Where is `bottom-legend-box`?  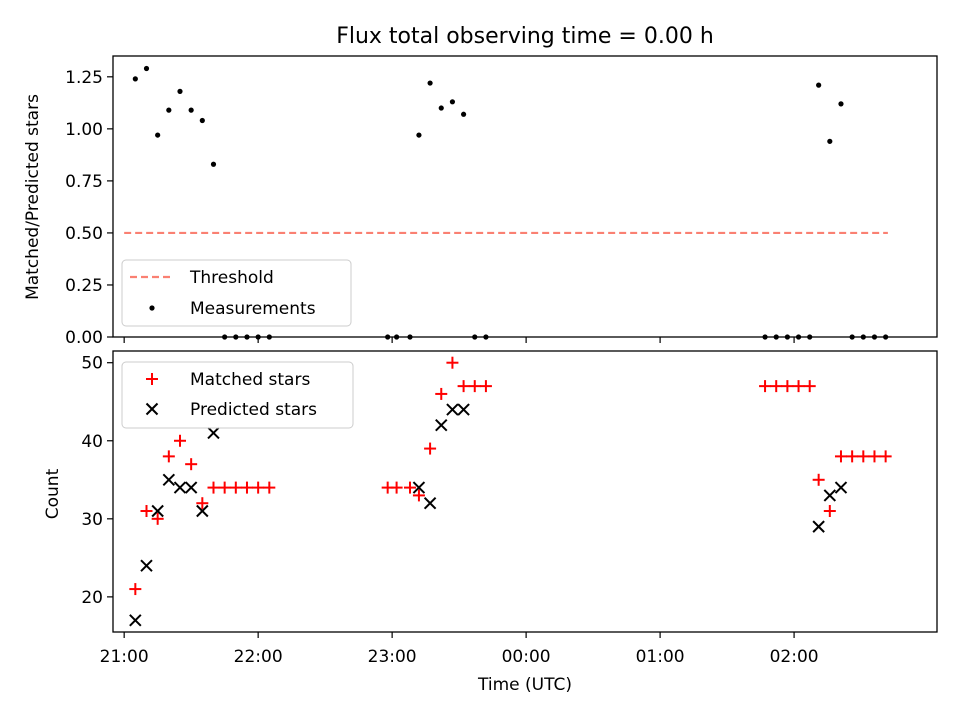
bottom-legend-box is located at coordinates (237, 395).